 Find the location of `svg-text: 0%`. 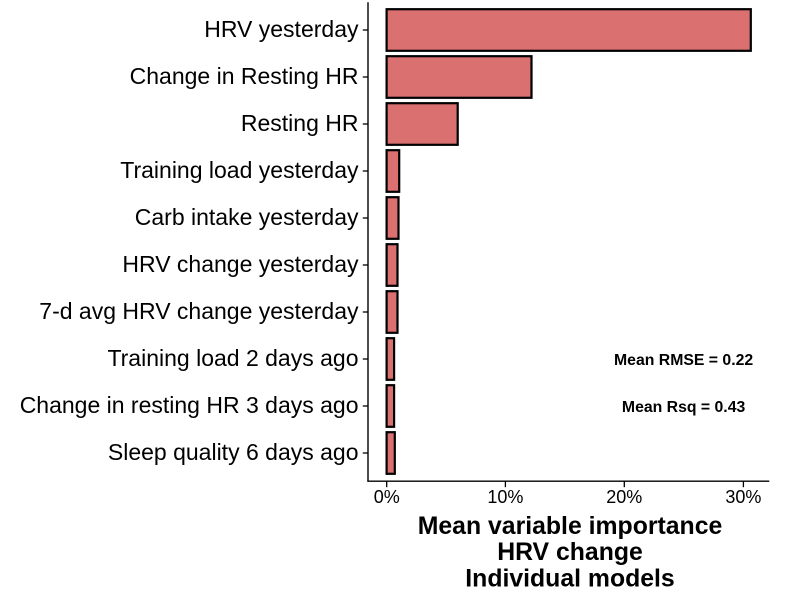

svg-text: 0% is located at coordinates (387, 497).